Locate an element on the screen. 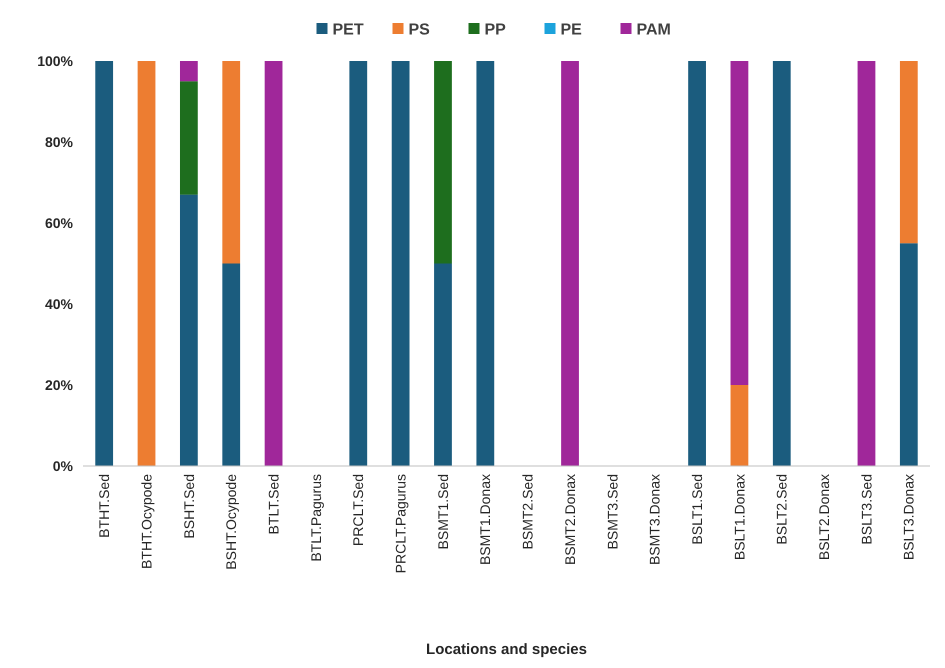 The width and height of the screenshot is (945, 668). legend-label: PE is located at coordinates (571, 30).